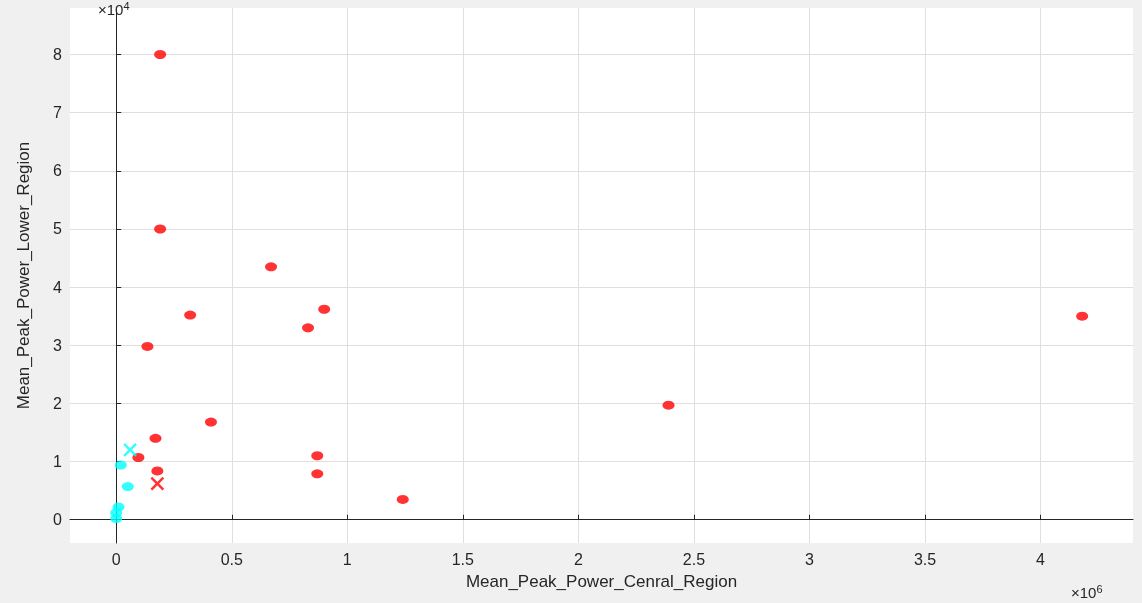  Describe the element at coordinates (58, 229) in the screenshot. I see `y-tick-label: 5` at that location.